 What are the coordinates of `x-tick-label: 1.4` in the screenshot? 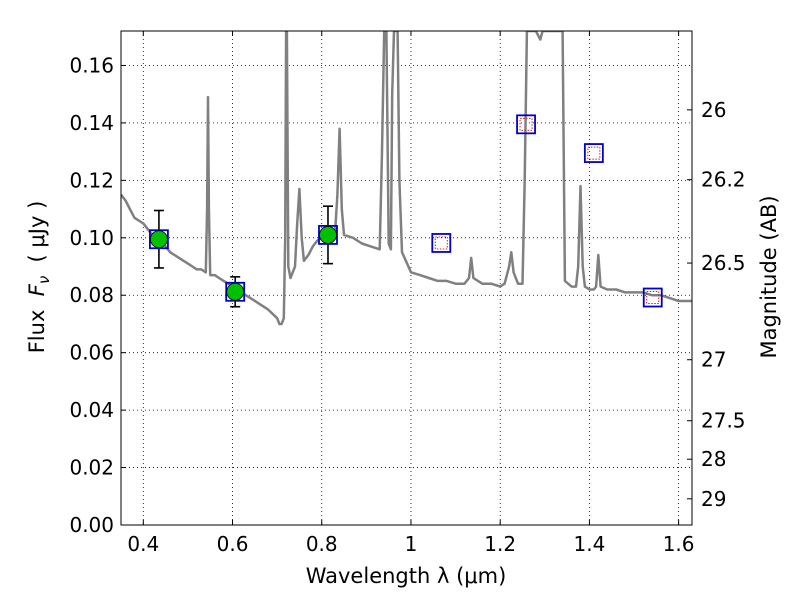 It's located at (589, 544).